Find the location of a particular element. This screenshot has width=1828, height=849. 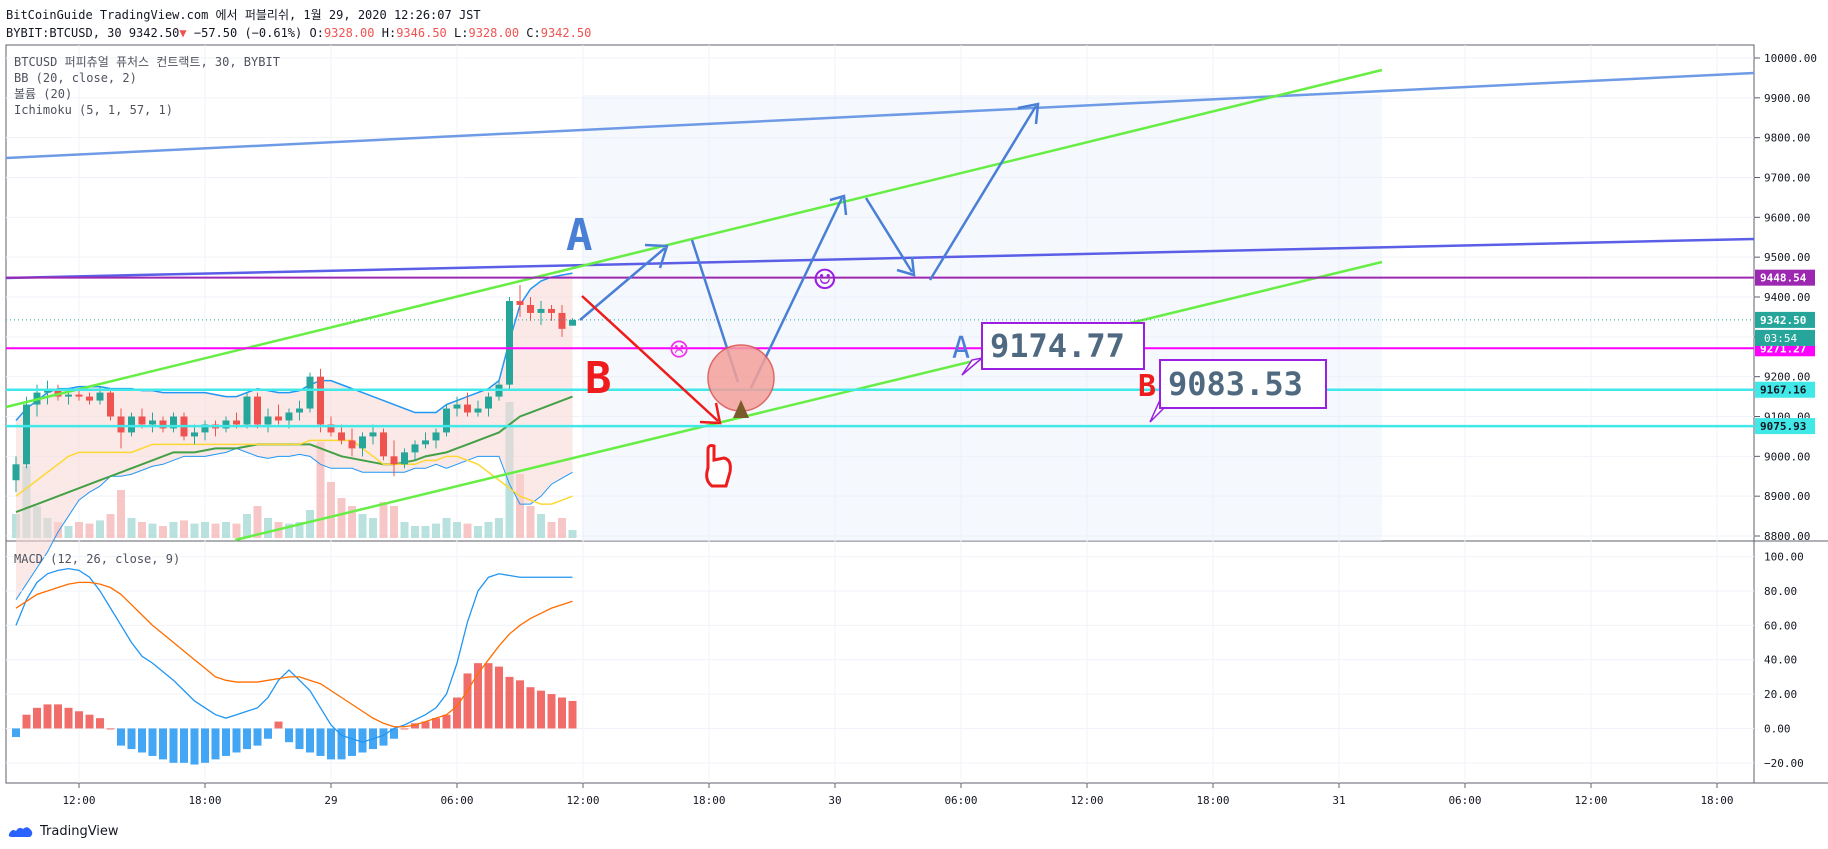

macd-tick-label: 20.00 is located at coordinates (1780, 694).